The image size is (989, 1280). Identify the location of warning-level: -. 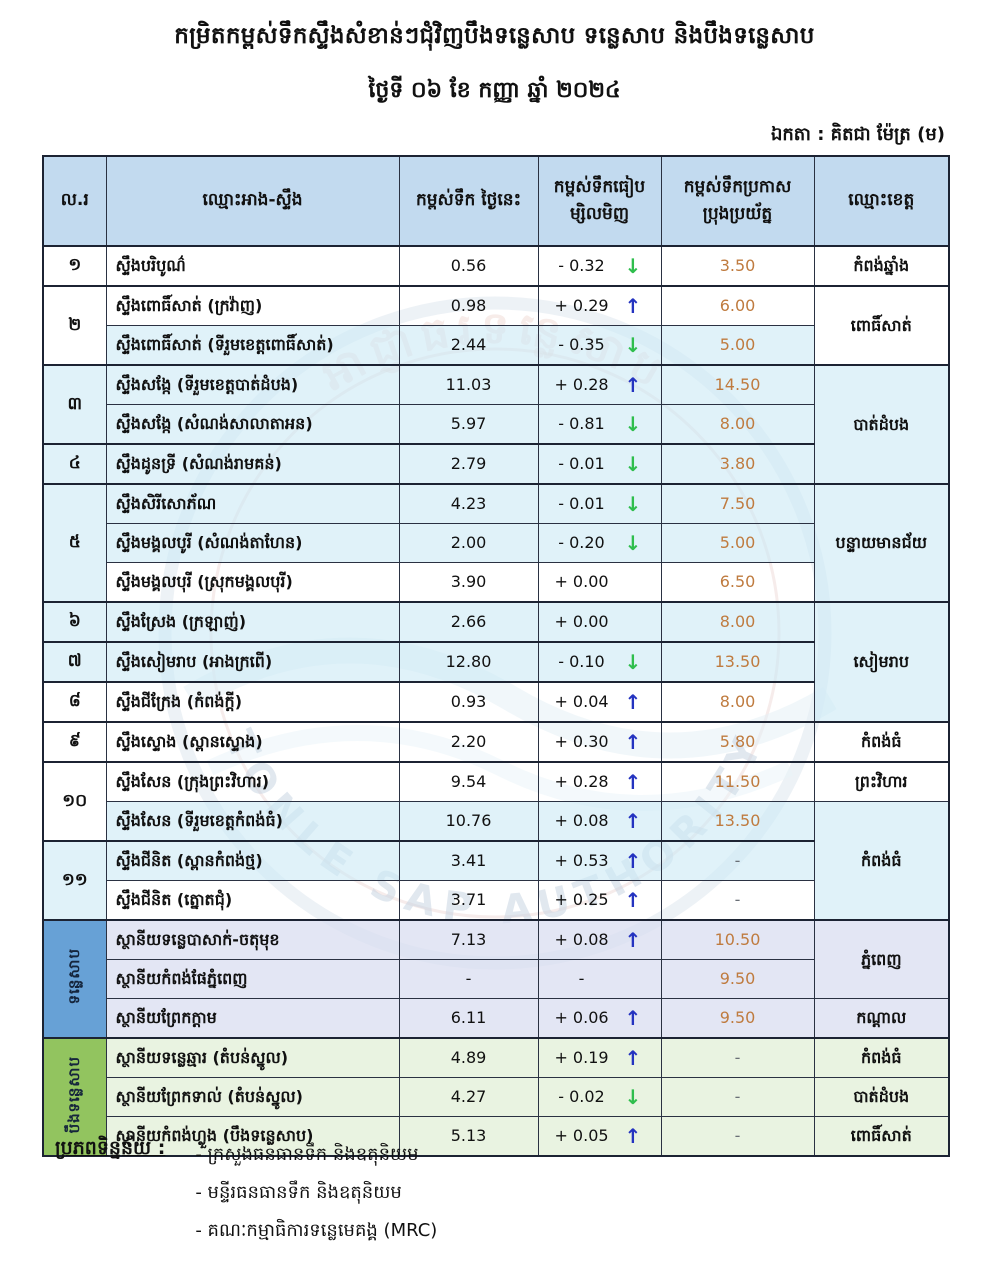
(737, 1136).